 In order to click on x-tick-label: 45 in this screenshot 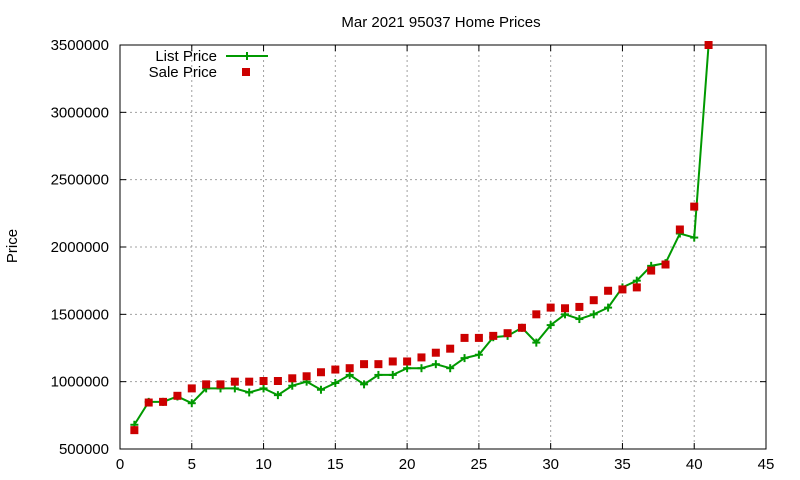, I will do `click(766, 464)`.